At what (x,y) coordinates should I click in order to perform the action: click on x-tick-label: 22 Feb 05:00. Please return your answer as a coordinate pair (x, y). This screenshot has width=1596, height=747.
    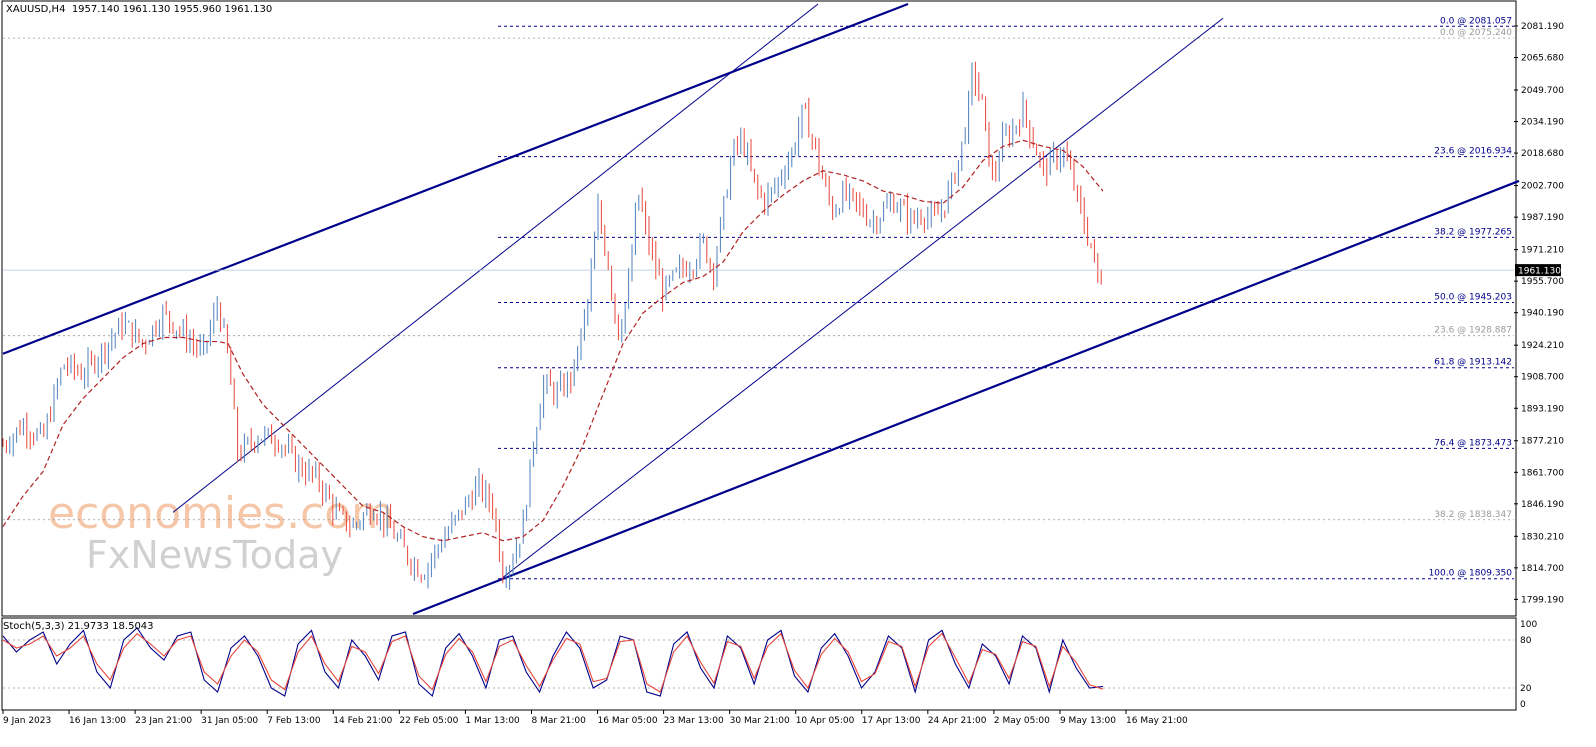
    Looking at the image, I should click on (428, 721).